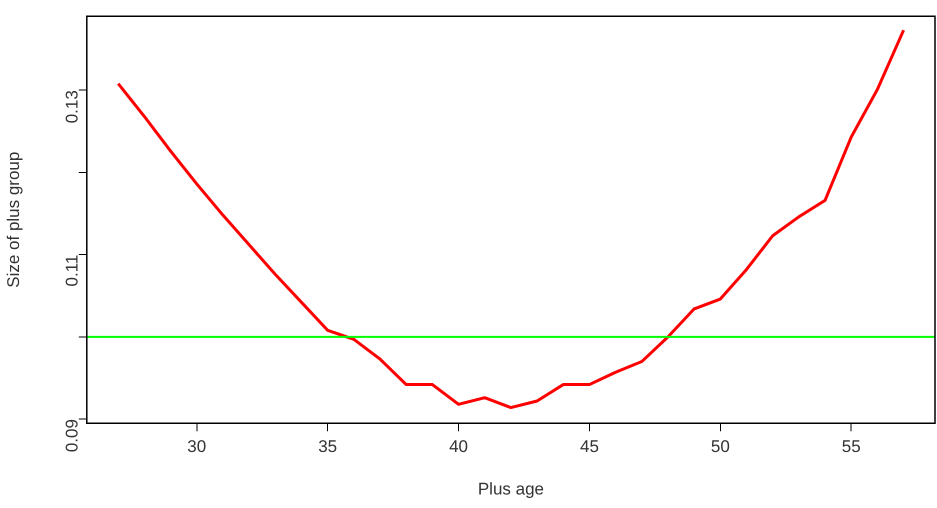 This screenshot has height=508, width=937. What do you see at coordinates (72, 107) in the screenshot?
I see `y-tick-label: 0.13` at bounding box center [72, 107].